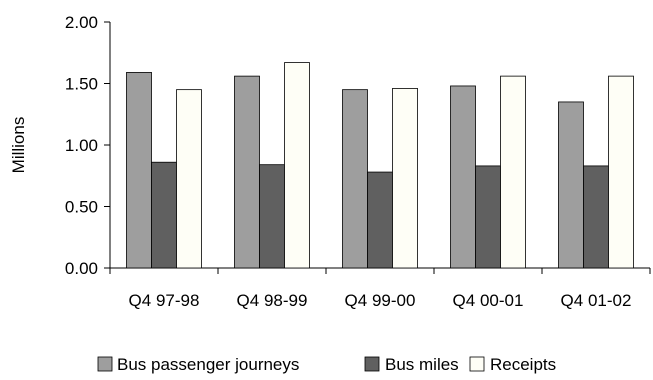  I want to click on legend-label: Receipts, so click(523, 364).